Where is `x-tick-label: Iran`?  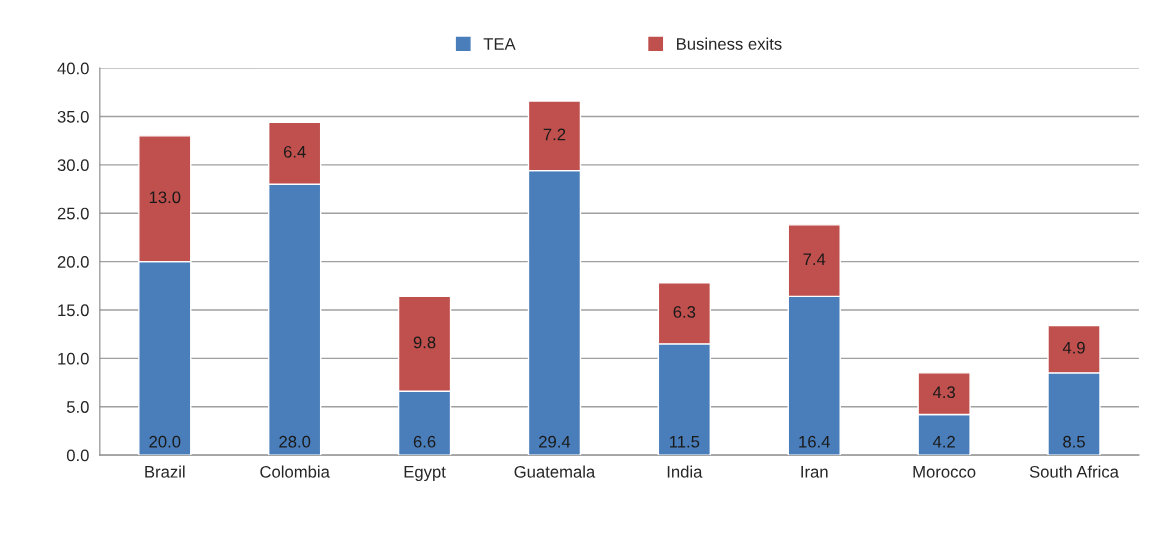
x-tick-label: Iran is located at coordinates (814, 472).